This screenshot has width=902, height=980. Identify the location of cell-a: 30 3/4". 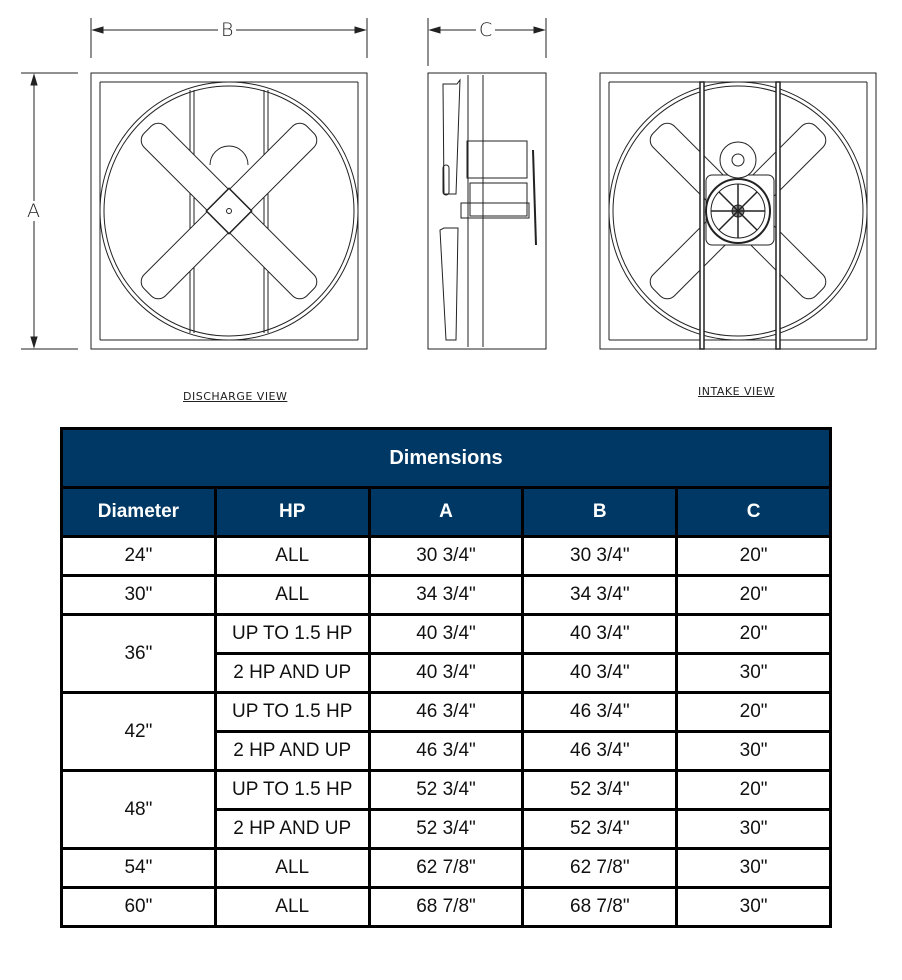
(446, 556).